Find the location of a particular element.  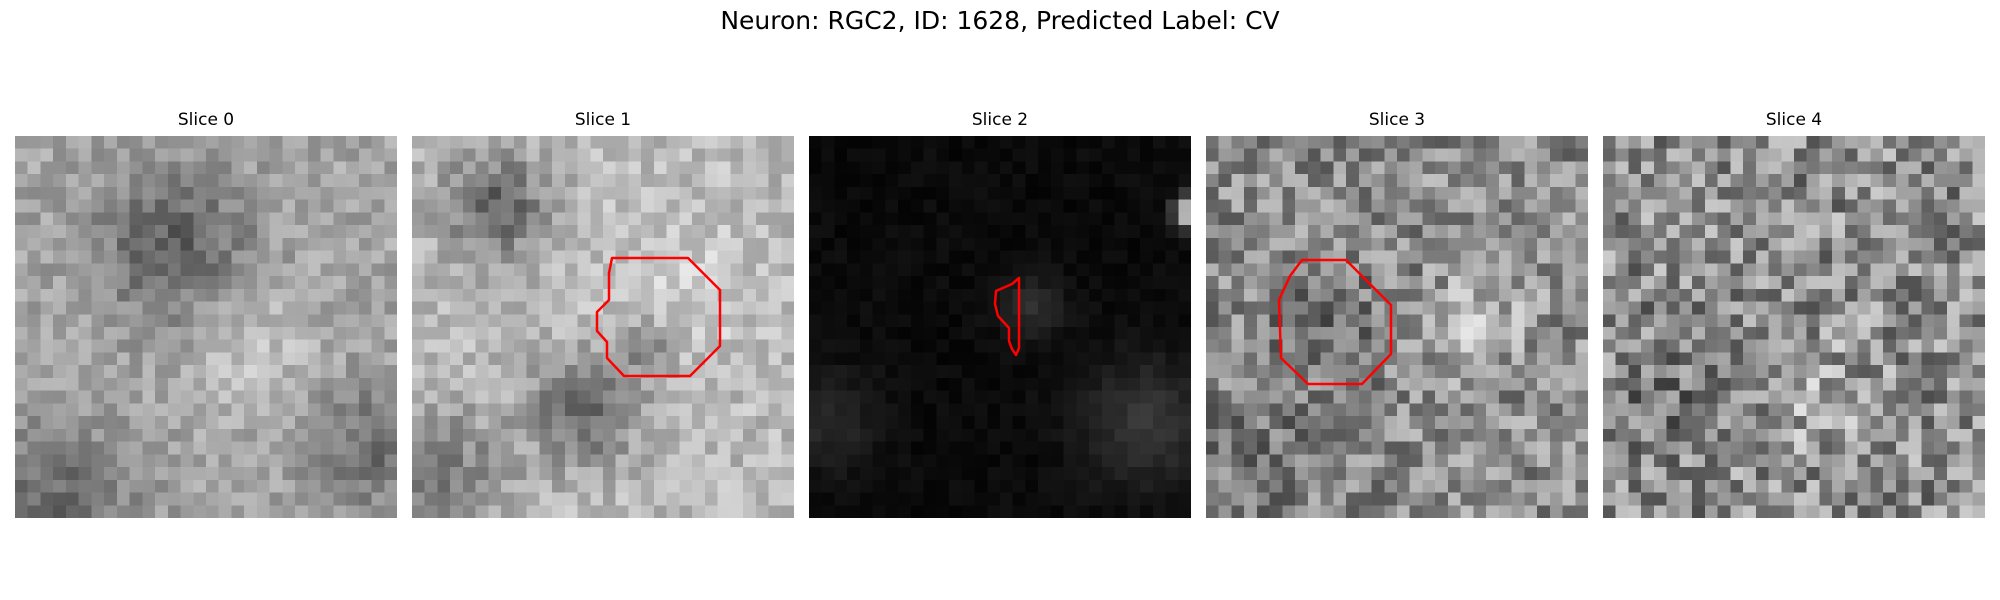

panel-title-slice-4: Slice 4 is located at coordinates (1794, 120).